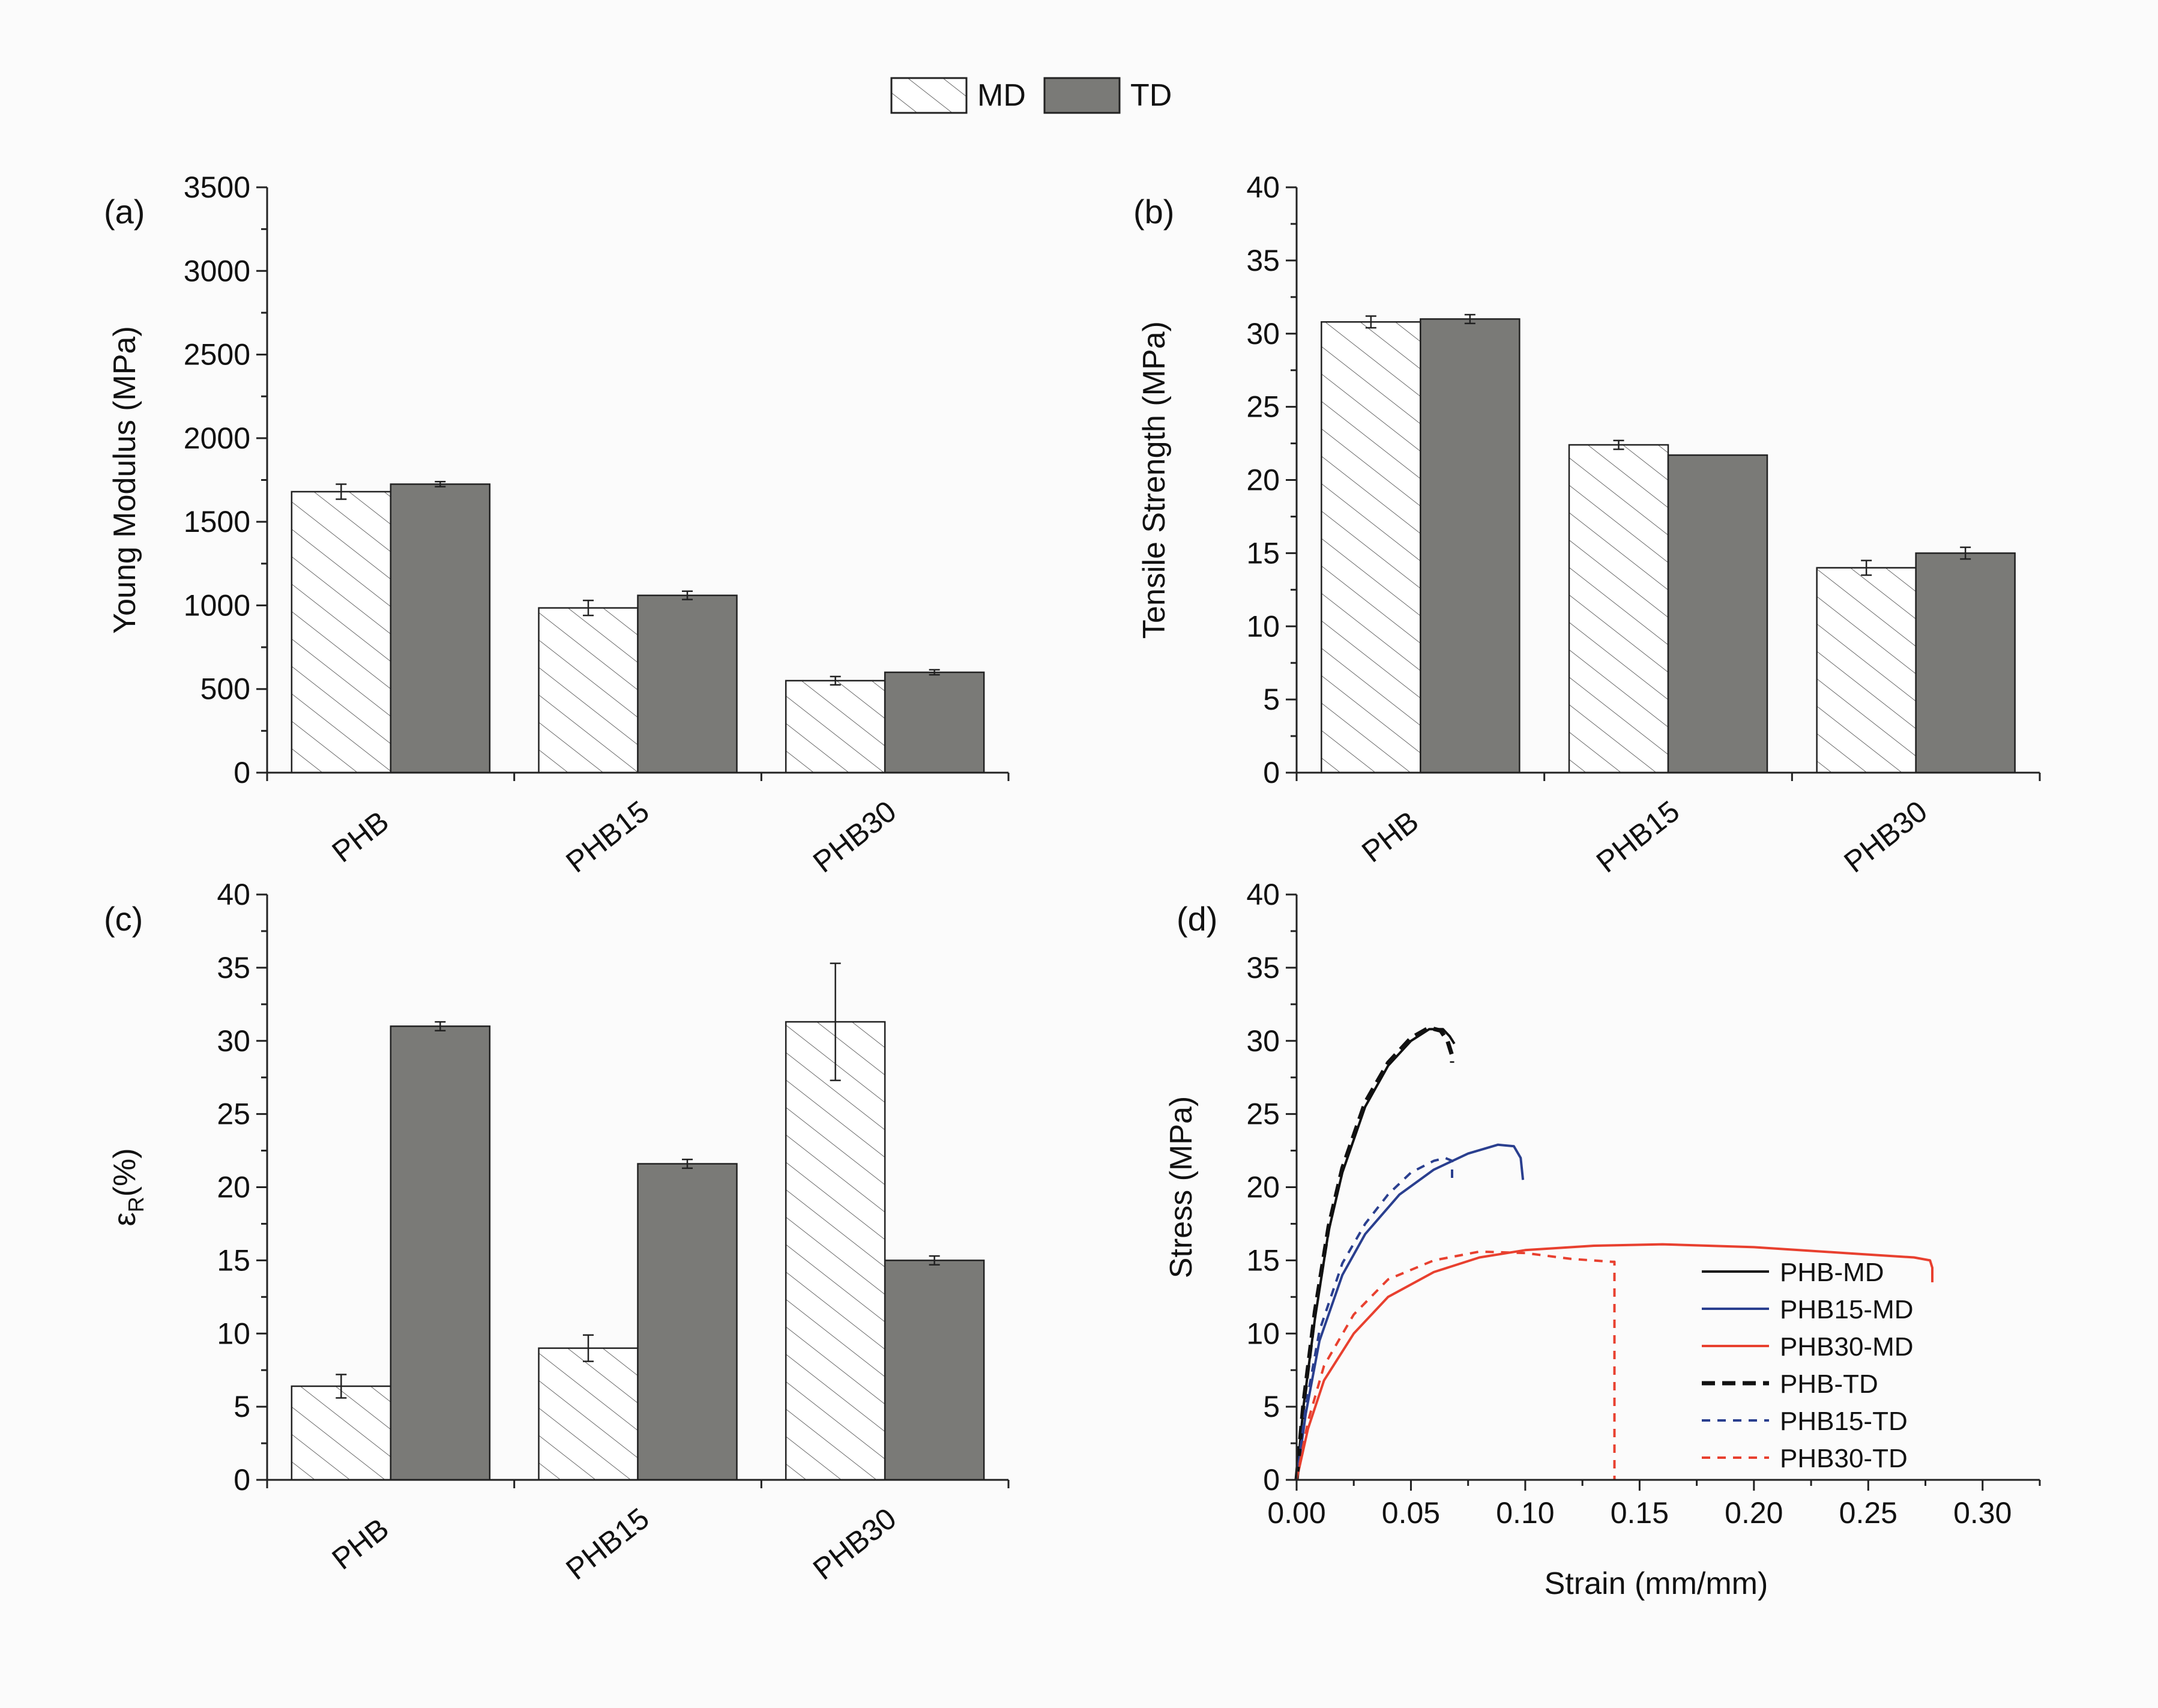  Describe the element at coordinates (1181, 1187) in the screenshot. I see `y-axis-label: Stress (MPa)` at that location.